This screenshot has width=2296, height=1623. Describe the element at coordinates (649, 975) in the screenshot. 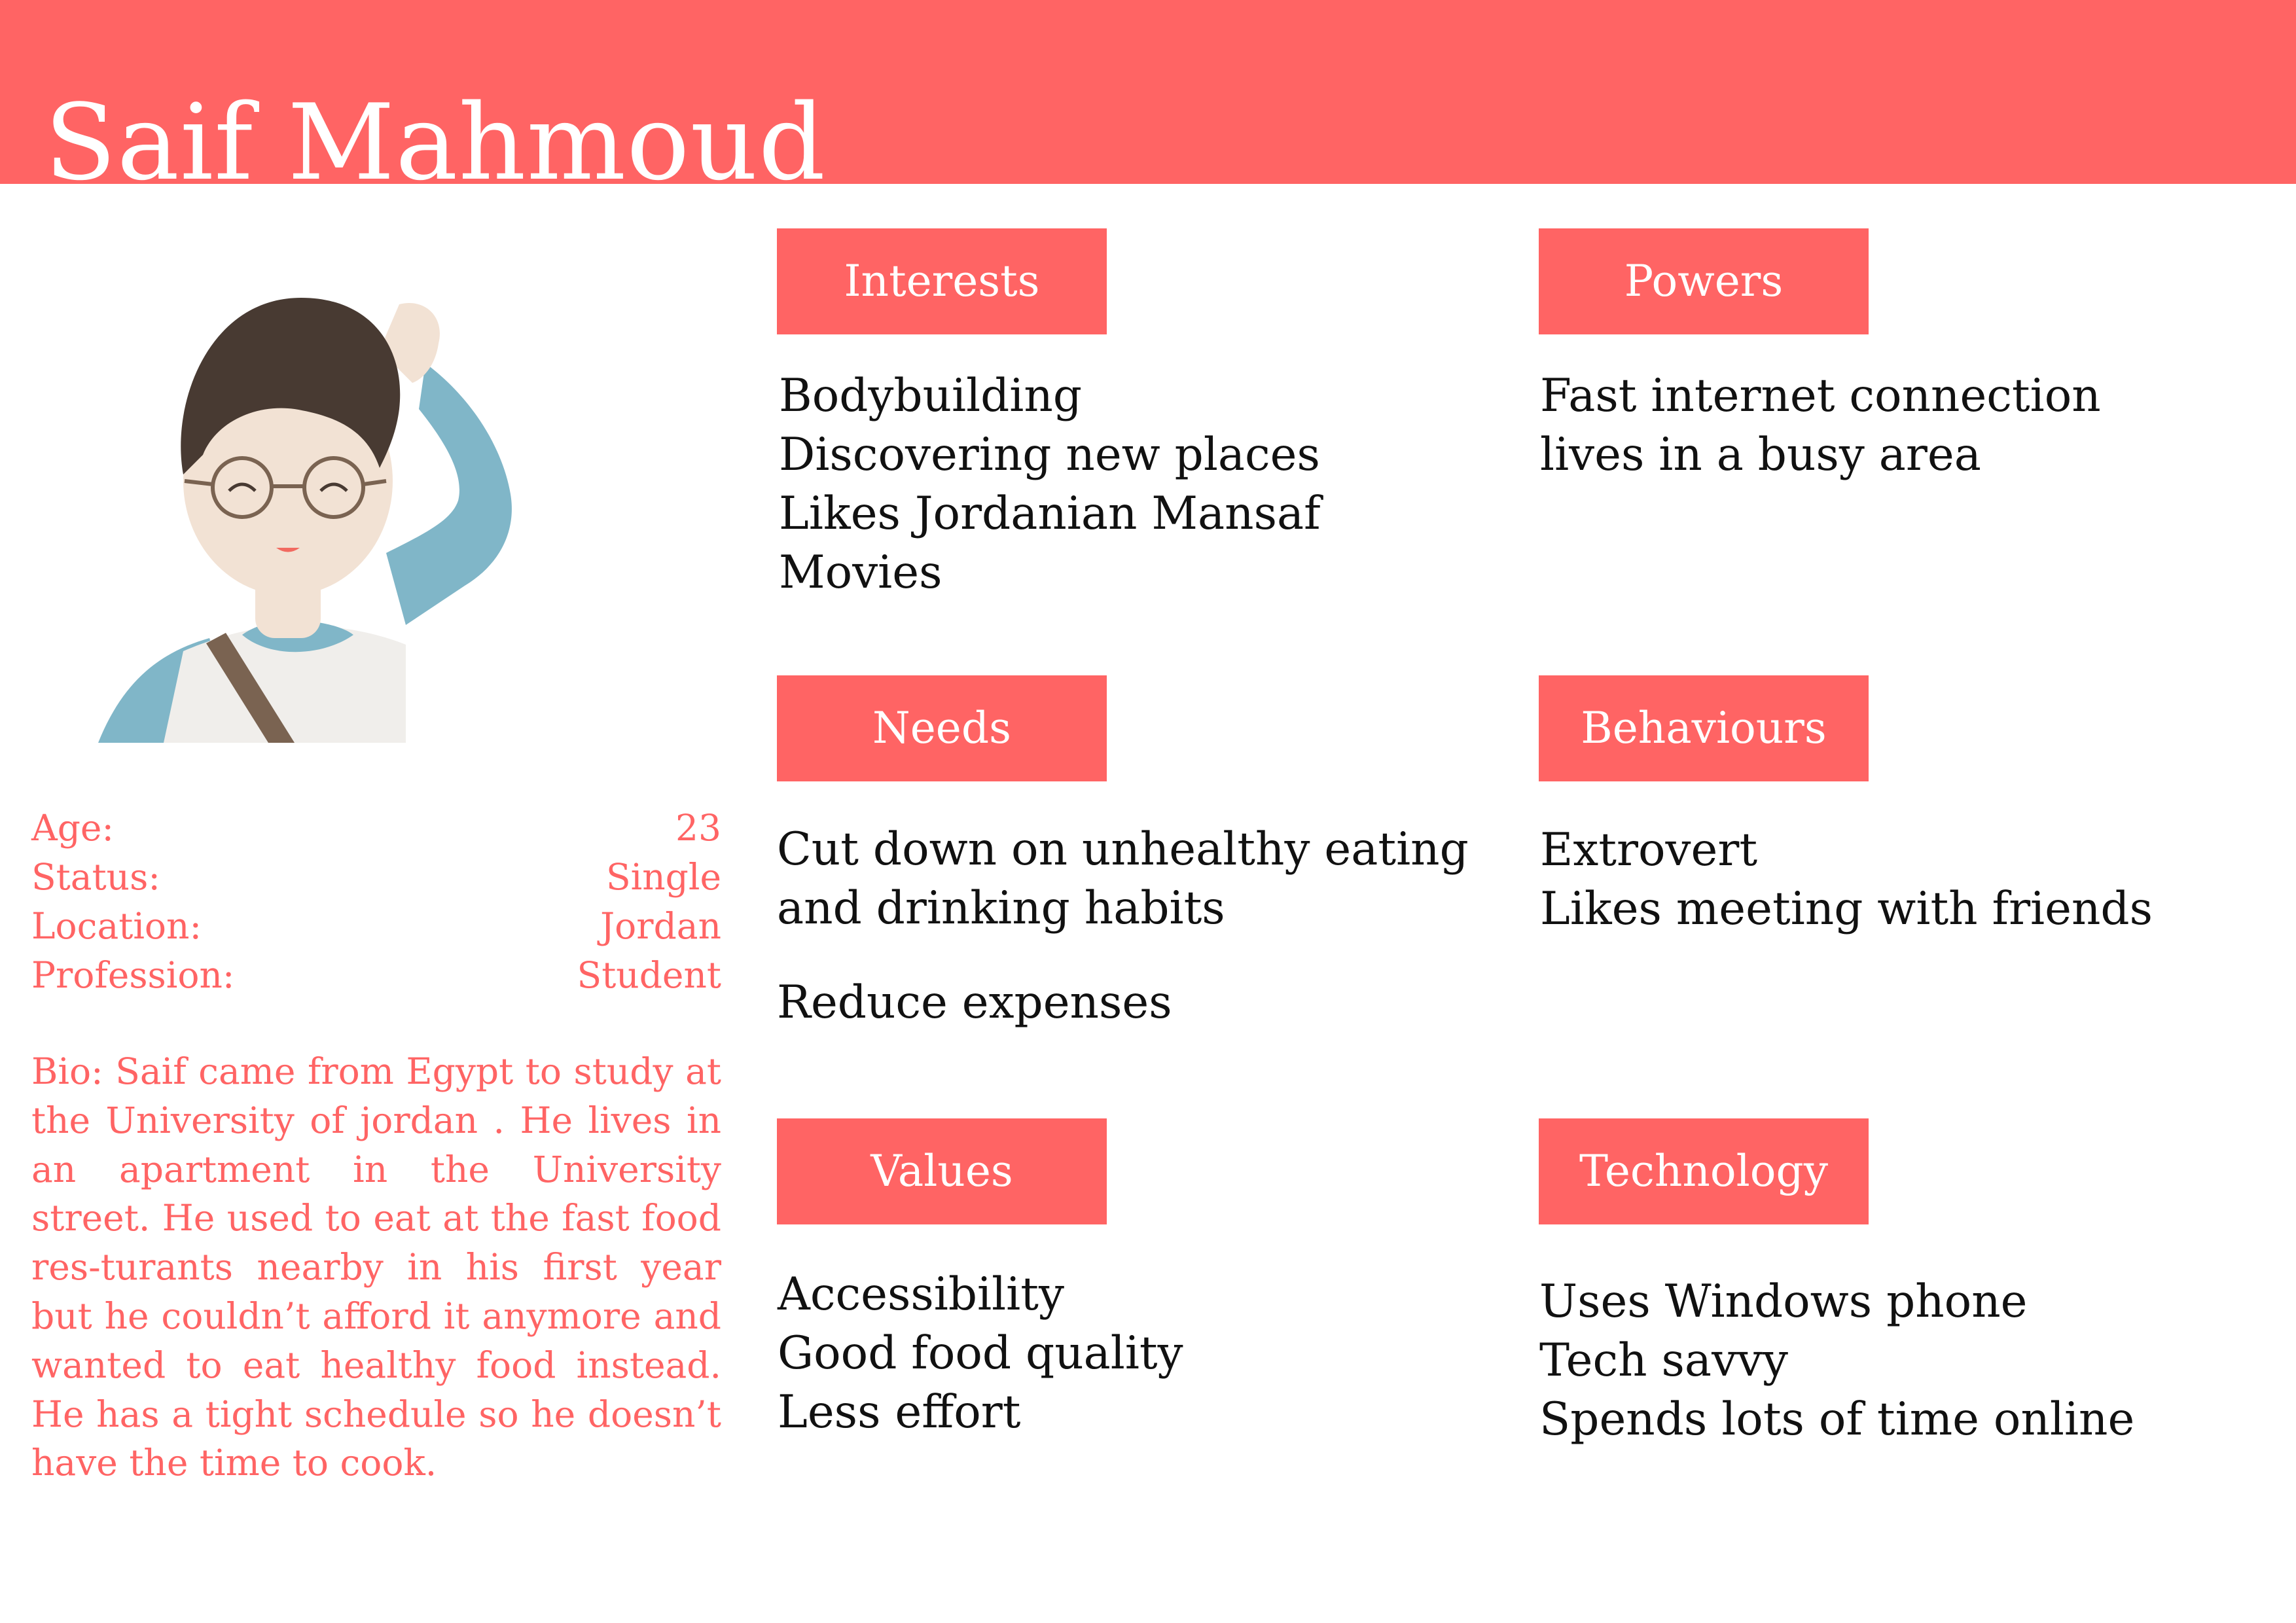

I see `detail-value: Student` at that location.